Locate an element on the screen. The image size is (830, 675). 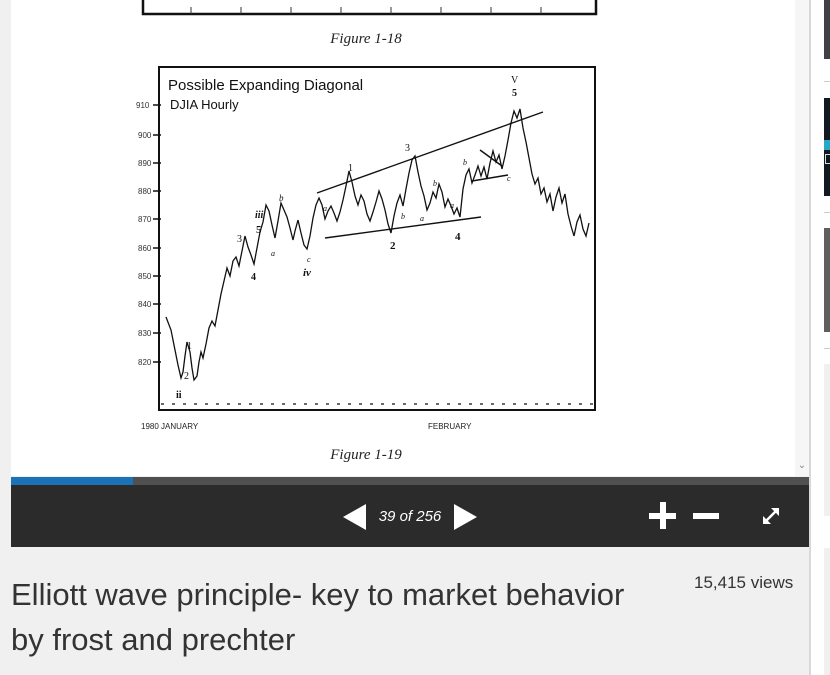
wave-label: iv is located at coordinates (307, 273).